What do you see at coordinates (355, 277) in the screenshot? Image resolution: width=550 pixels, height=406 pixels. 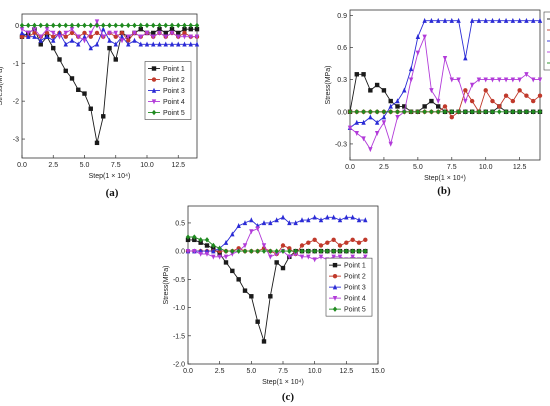 I see `chart-c-legend-label: Point 2` at bounding box center [355, 277].